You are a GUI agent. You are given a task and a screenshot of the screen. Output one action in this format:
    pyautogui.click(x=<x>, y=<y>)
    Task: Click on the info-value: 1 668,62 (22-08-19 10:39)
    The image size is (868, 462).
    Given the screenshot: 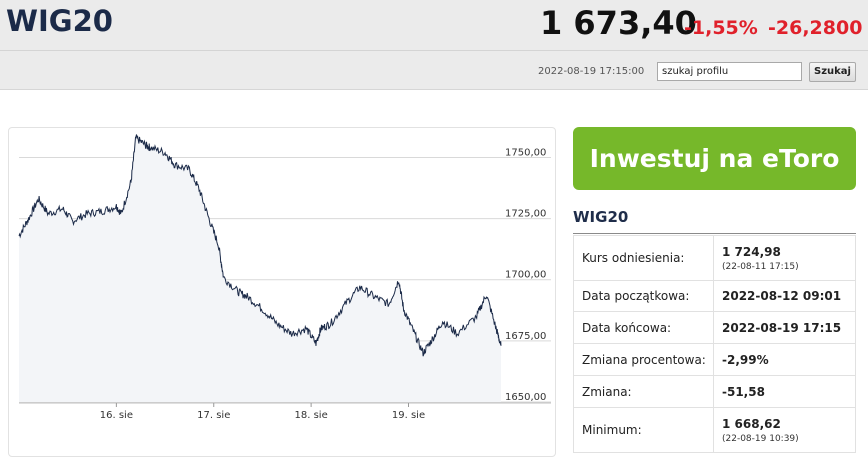 What is the action you would take?
    pyautogui.click(x=784, y=430)
    